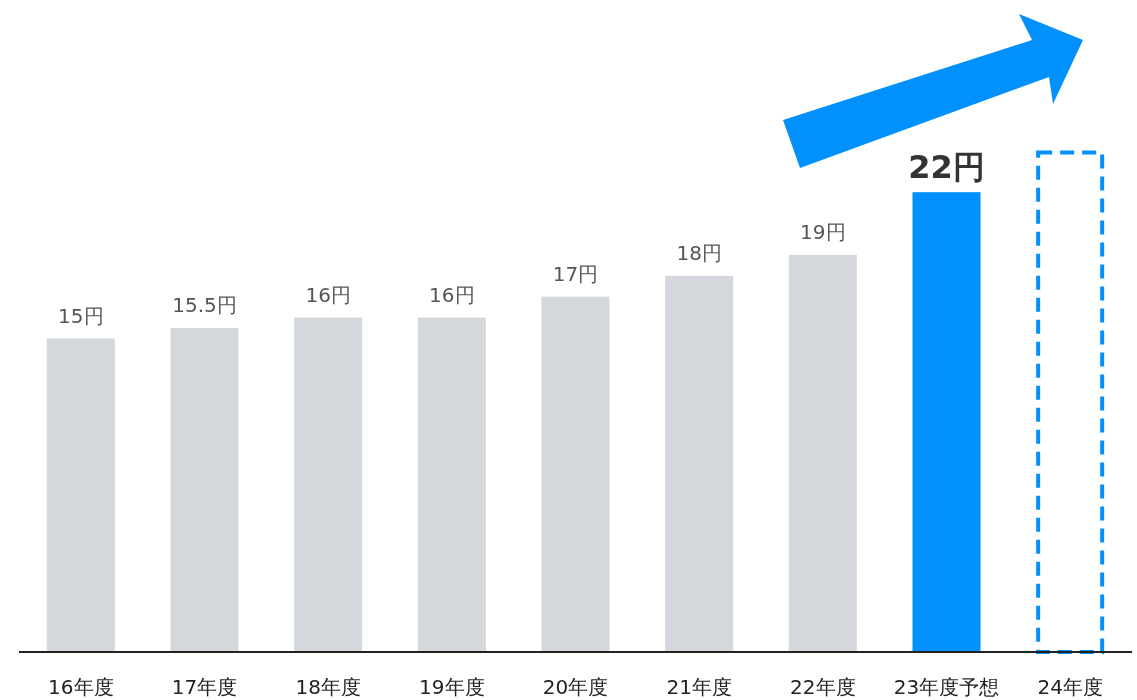 The height and width of the screenshot is (700, 1137). Describe the element at coordinates (81, 687) in the screenshot. I see `x-tick-label: 16年度` at that location.